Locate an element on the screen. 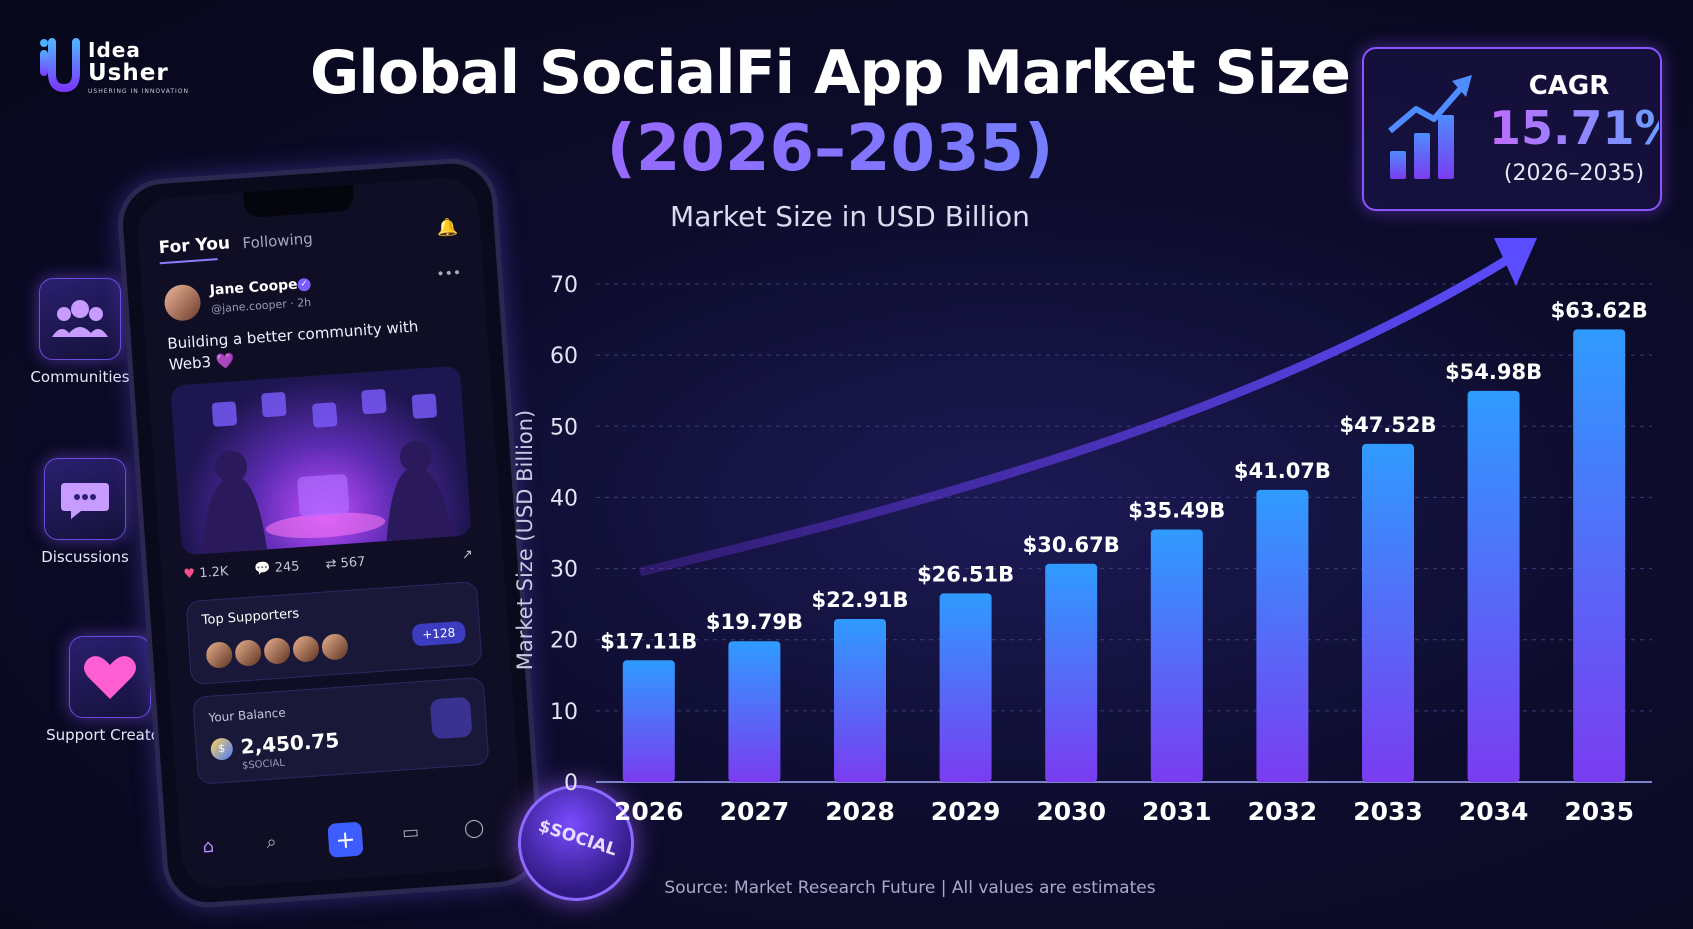 The width and height of the screenshot is (1693, 929). post-image is located at coordinates (321, 460).